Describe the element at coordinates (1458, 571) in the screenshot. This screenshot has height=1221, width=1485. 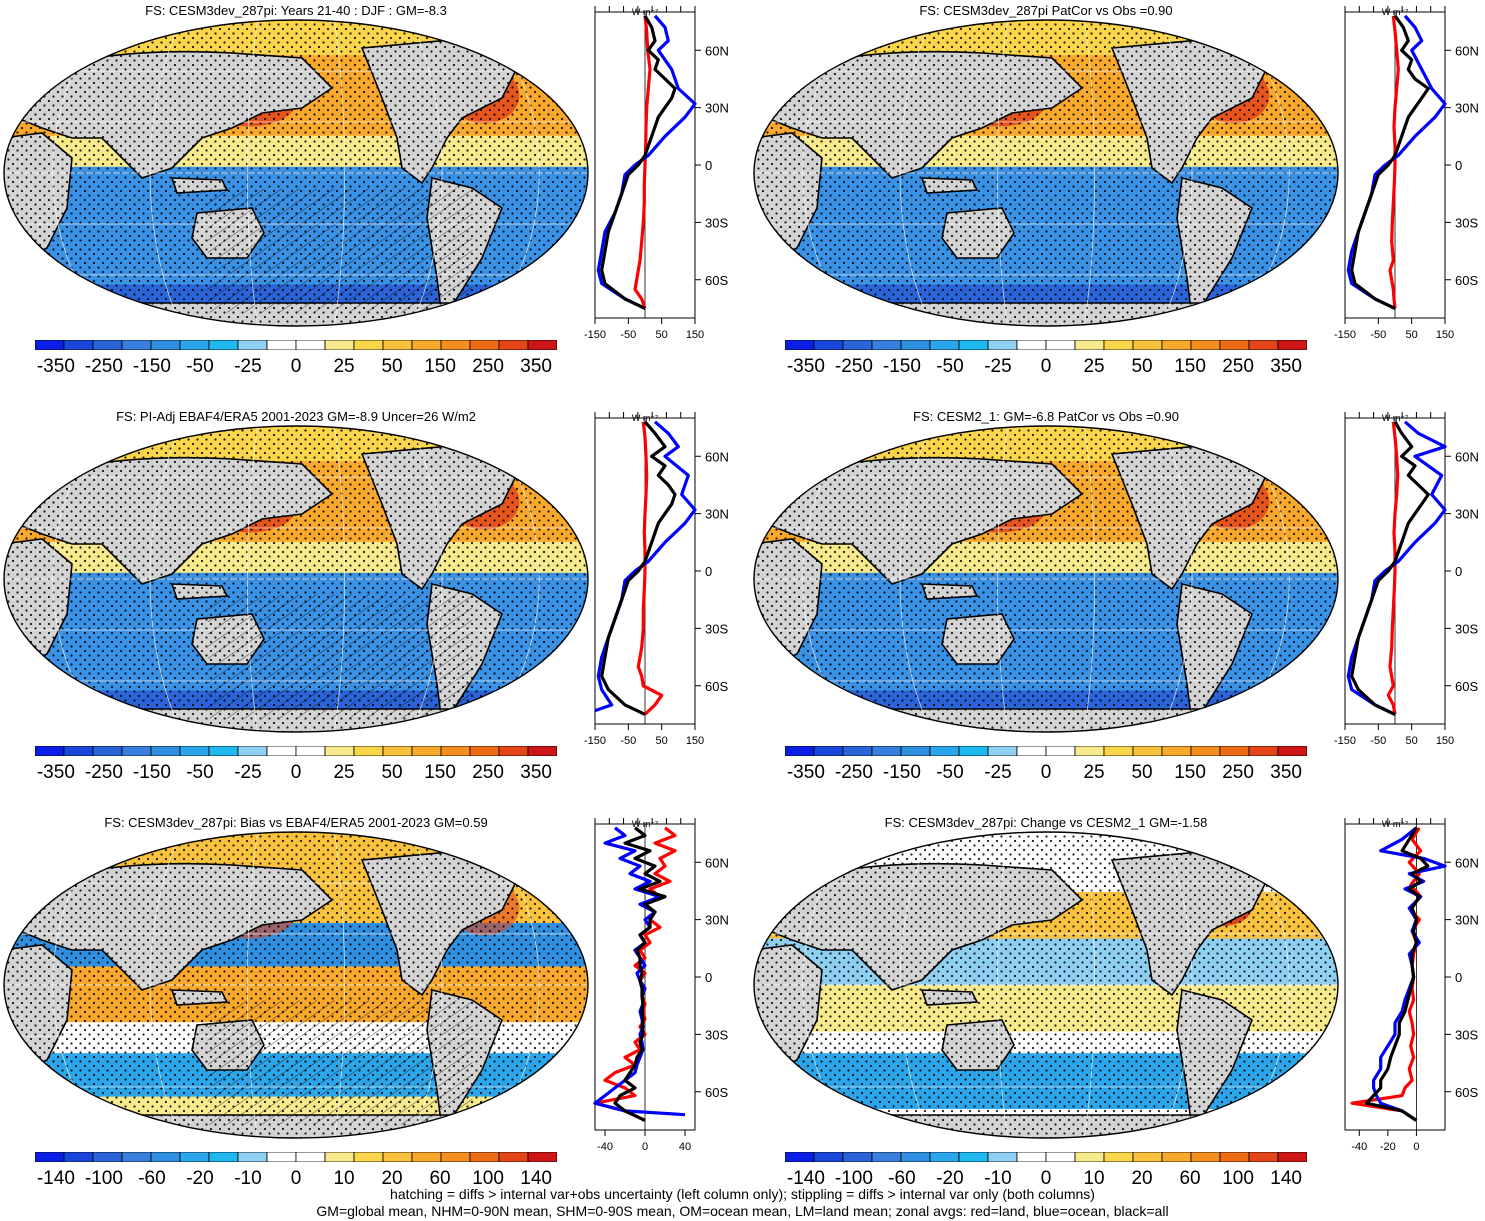
I see `lat-tick-label: 0` at that location.